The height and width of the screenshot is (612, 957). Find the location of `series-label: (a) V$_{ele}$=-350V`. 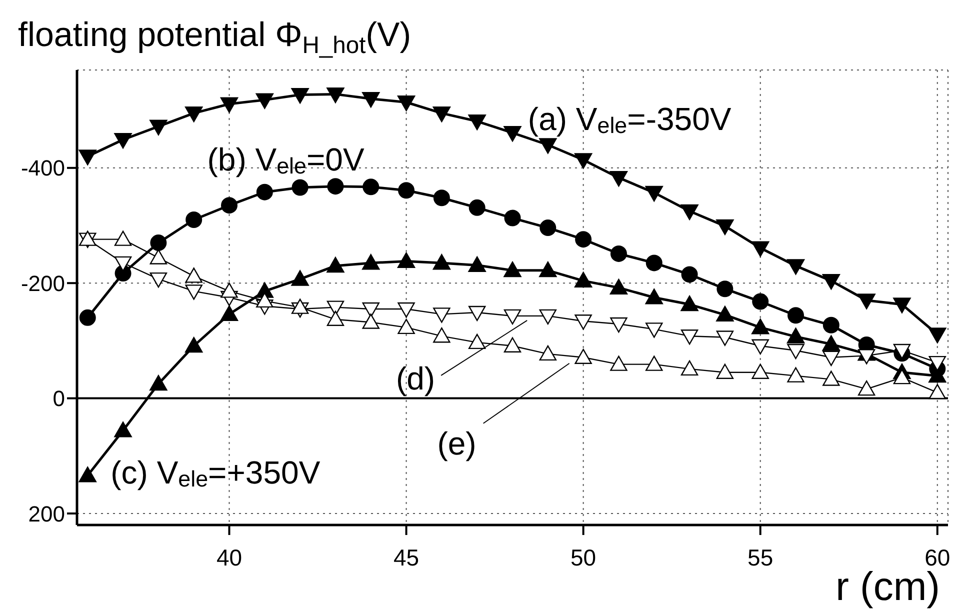

series-label: (a) V$_{ele}$=-350V is located at coordinates (630, 119).